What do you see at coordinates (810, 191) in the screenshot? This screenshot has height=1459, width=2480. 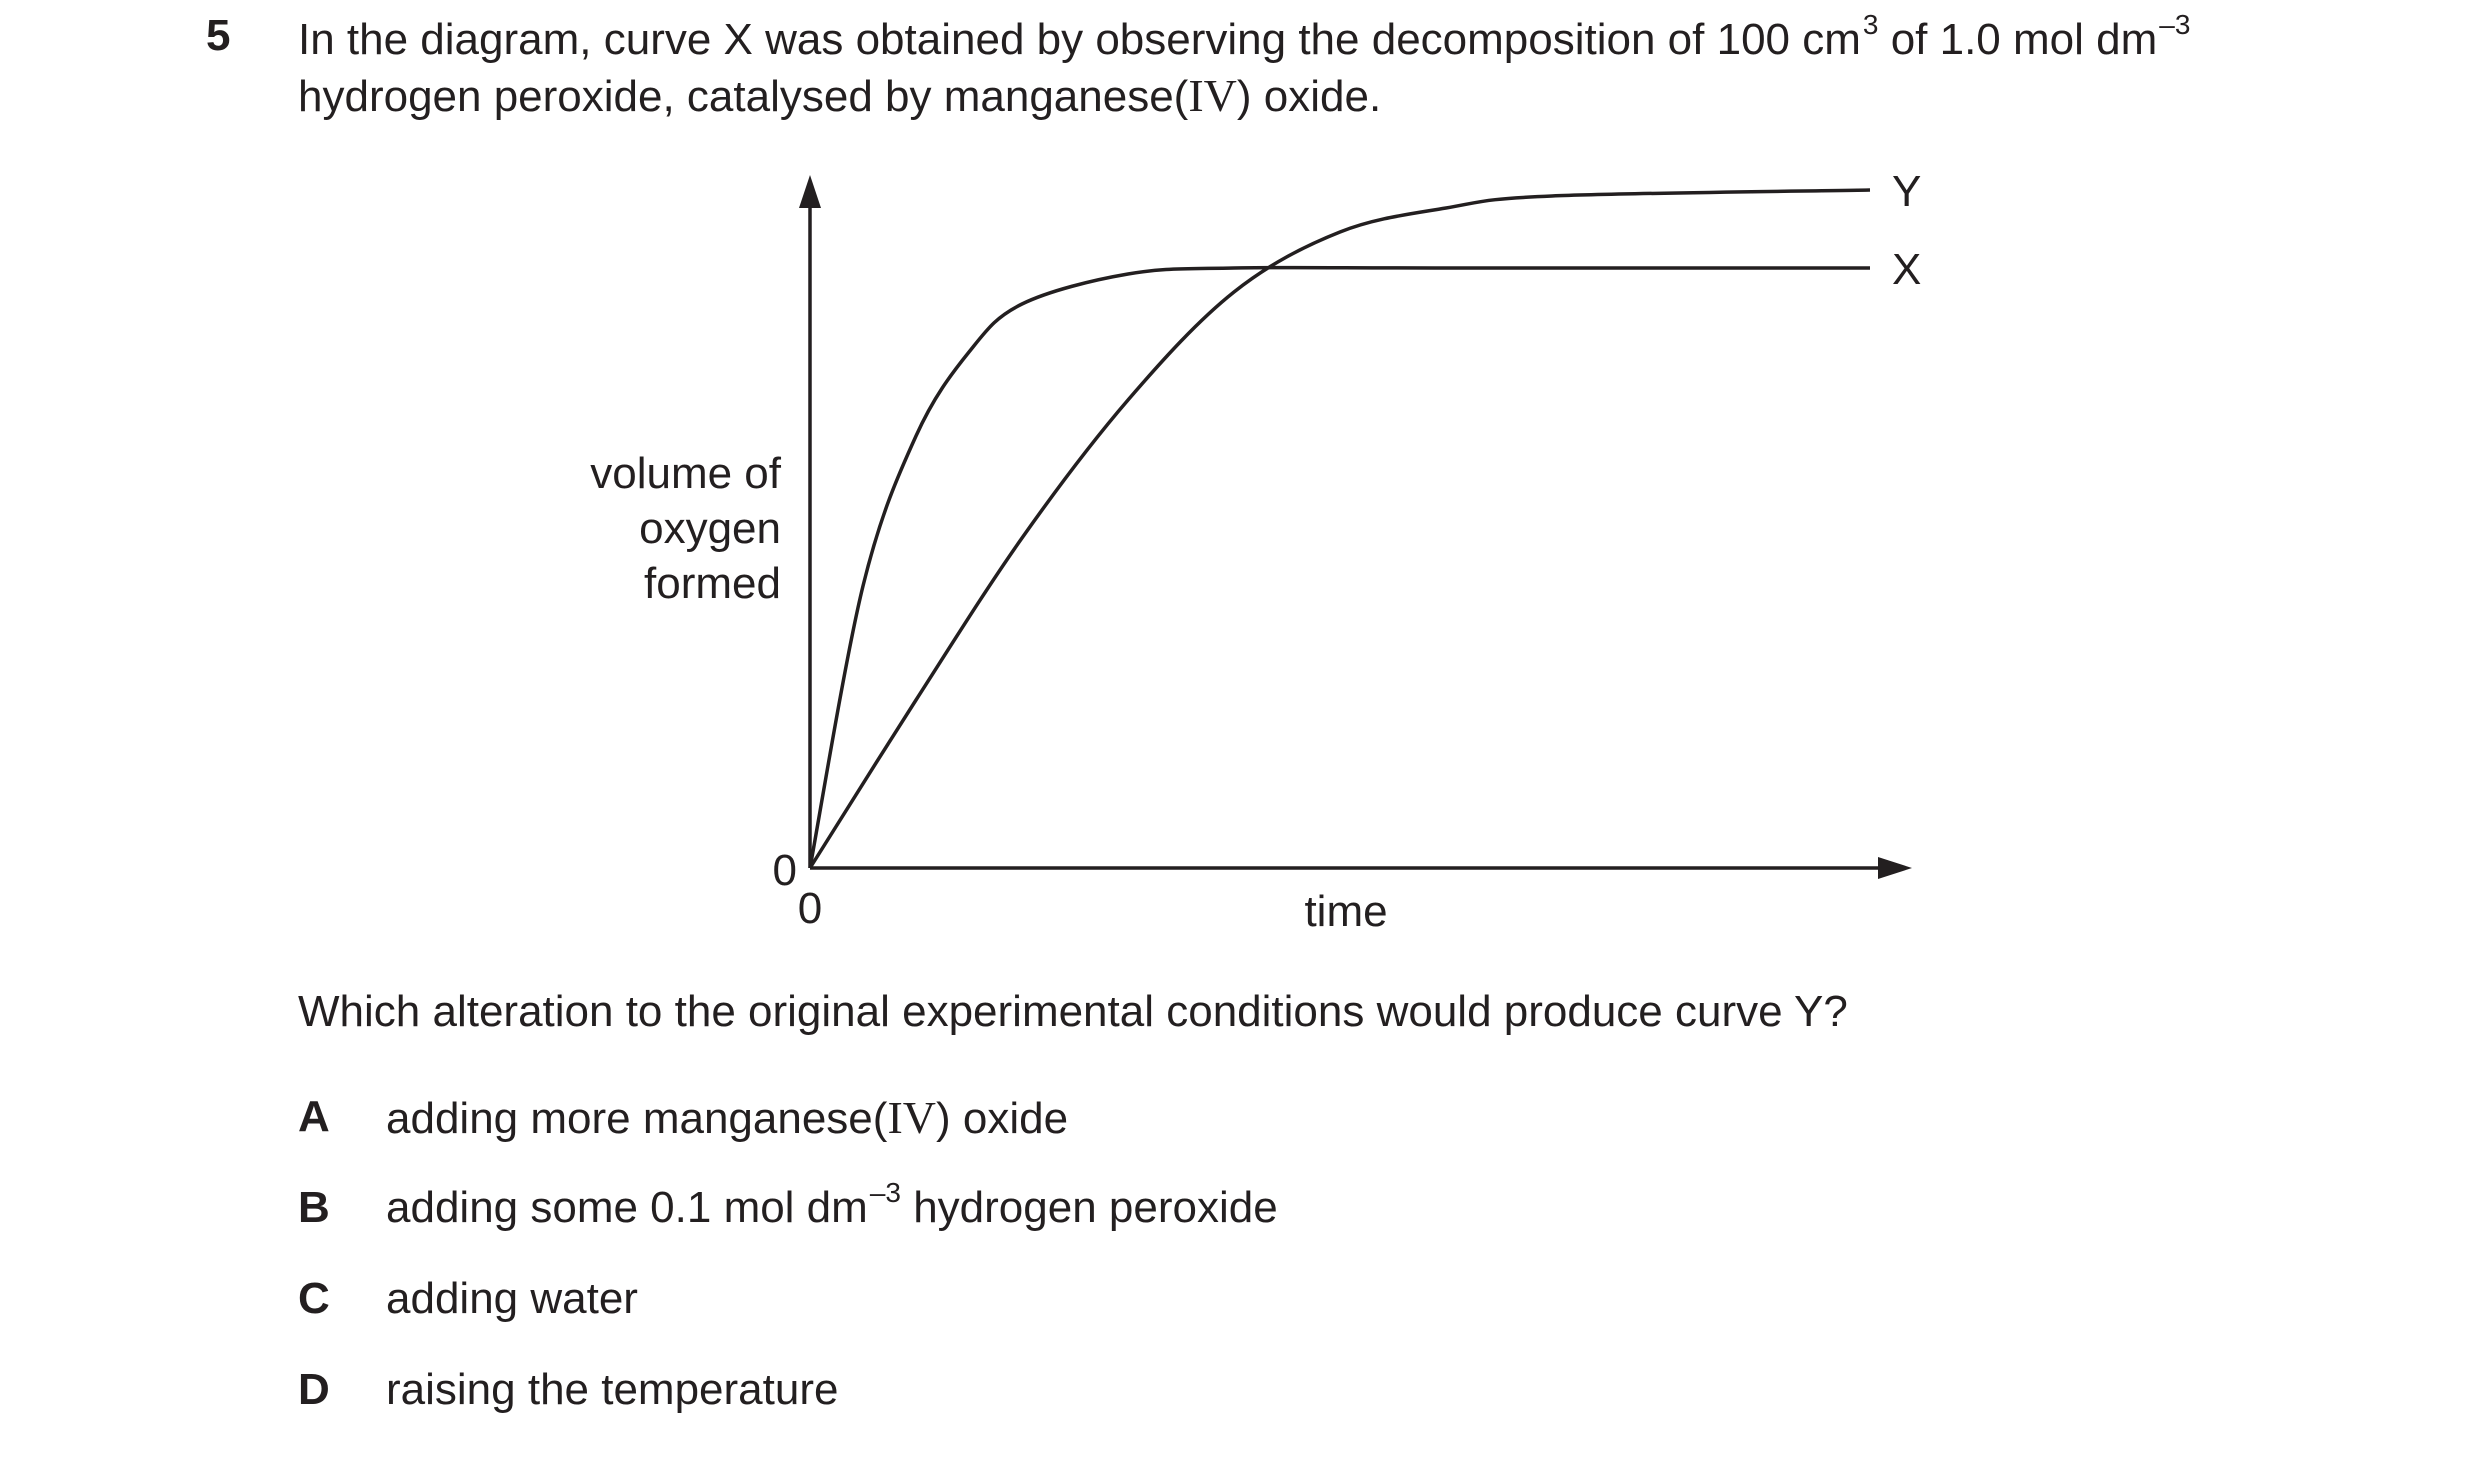 I see `y-axis-arrowhead` at bounding box center [810, 191].